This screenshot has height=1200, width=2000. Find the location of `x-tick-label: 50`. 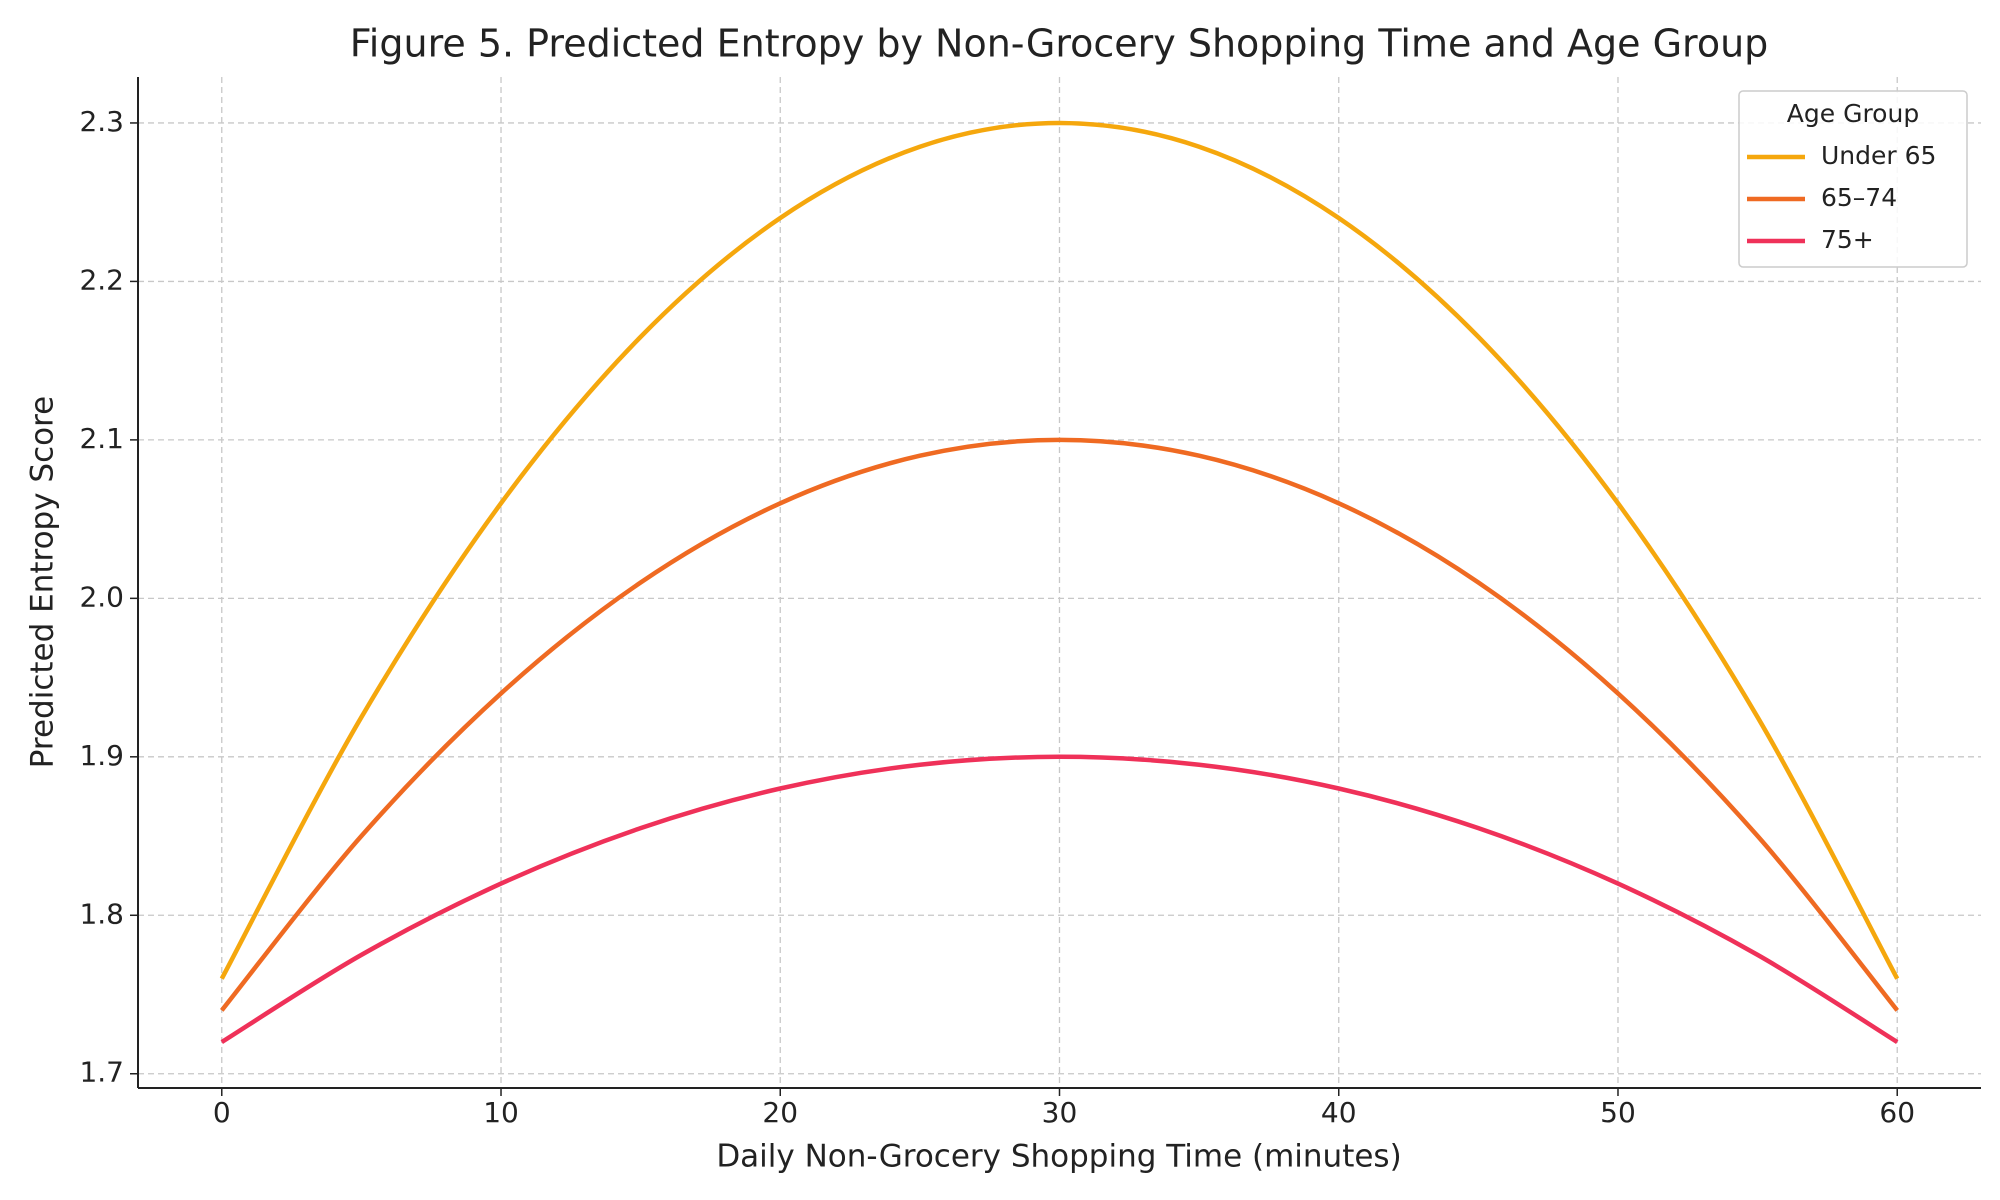

x-tick-label: 50 is located at coordinates (1618, 1112).